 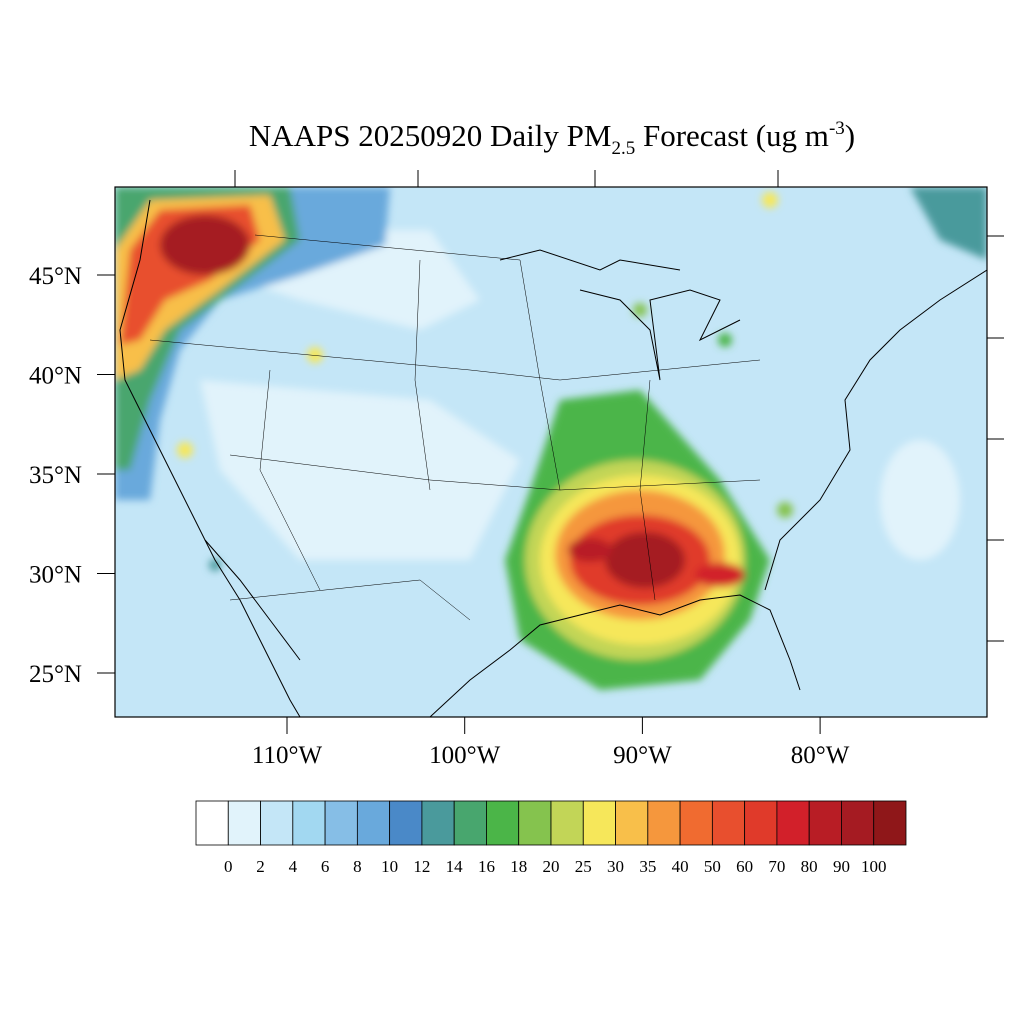 I want to click on colorbar-label: 14, so click(x=455, y=866).